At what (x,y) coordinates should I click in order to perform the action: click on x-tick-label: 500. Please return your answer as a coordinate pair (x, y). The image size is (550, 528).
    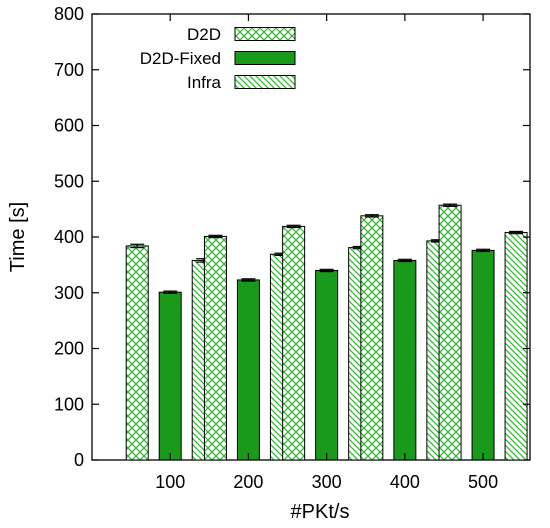
    Looking at the image, I should click on (483, 482).